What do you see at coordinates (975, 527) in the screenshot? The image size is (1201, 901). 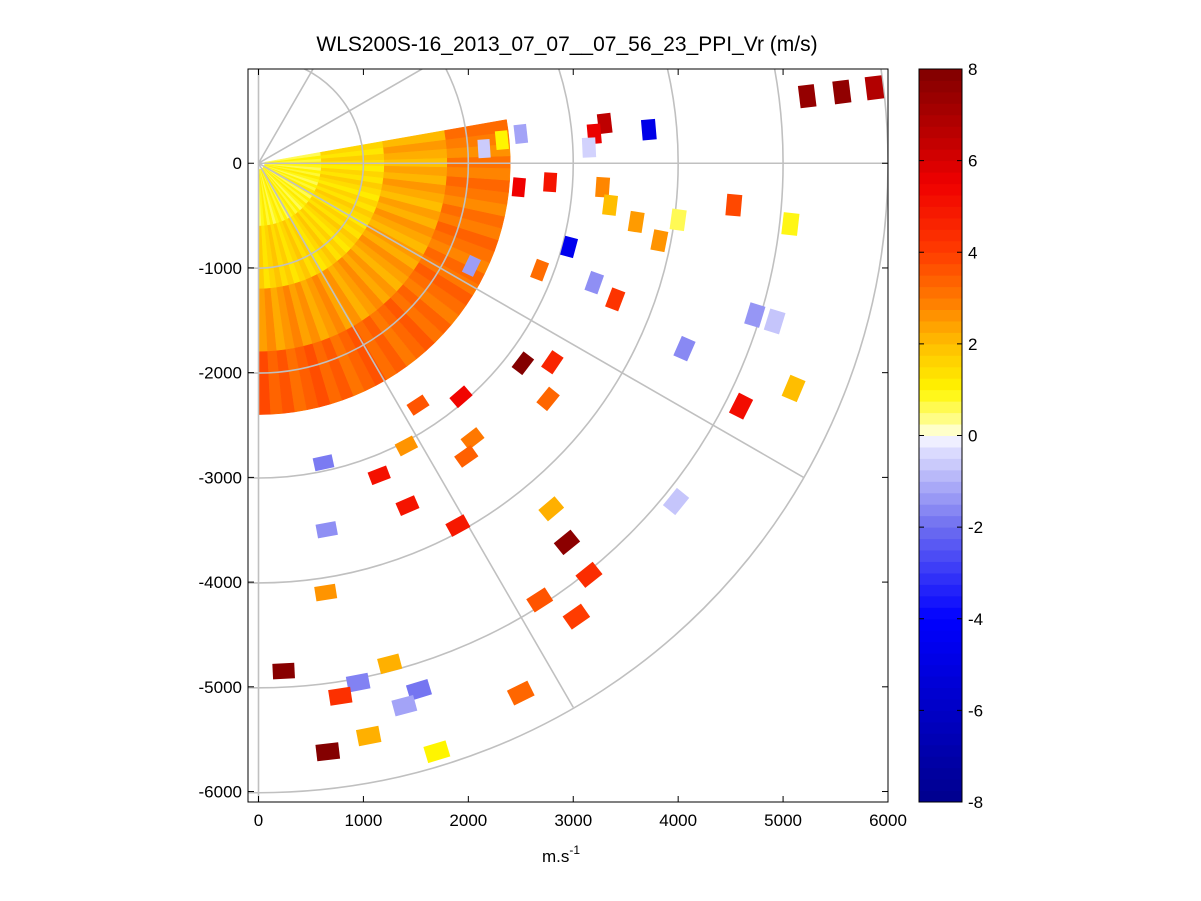 I see `colorbar-tick-label: -2` at bounding box center [975, 527].